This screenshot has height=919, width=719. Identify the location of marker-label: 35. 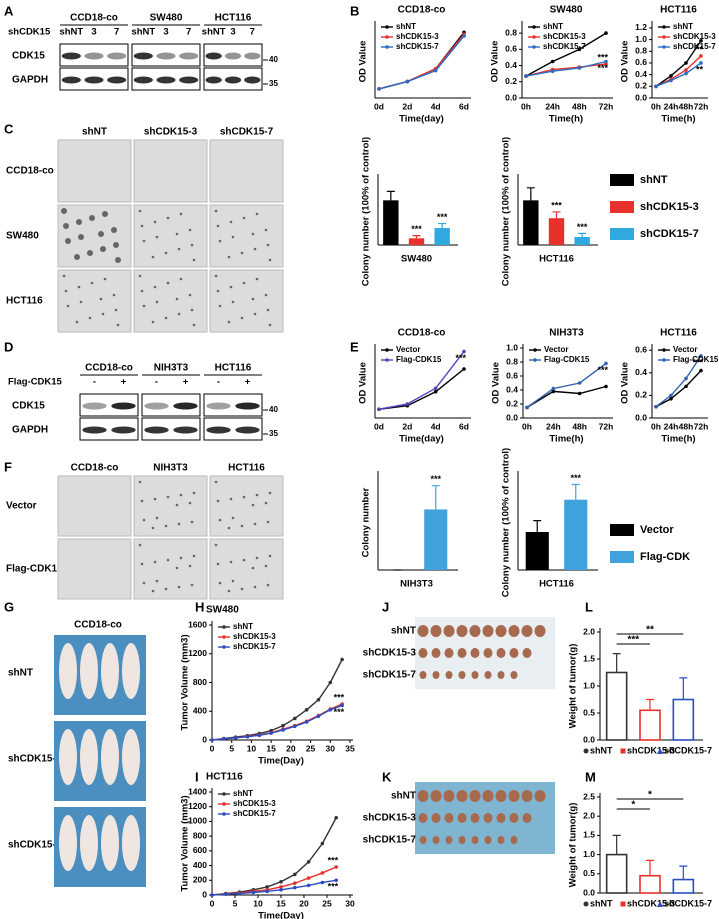
(273, 83).